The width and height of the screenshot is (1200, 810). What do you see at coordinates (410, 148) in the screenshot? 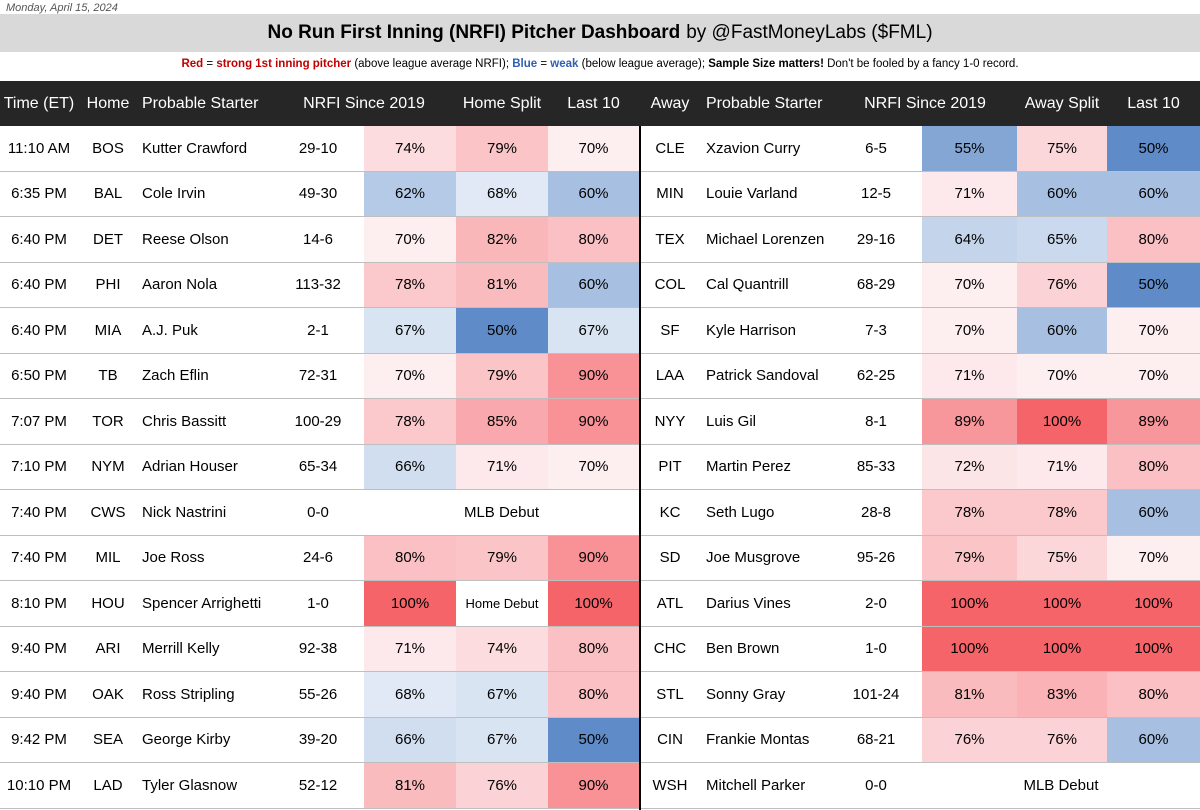
I see `home-nrfi-pct: 74%` at bounding box center [410, 148].